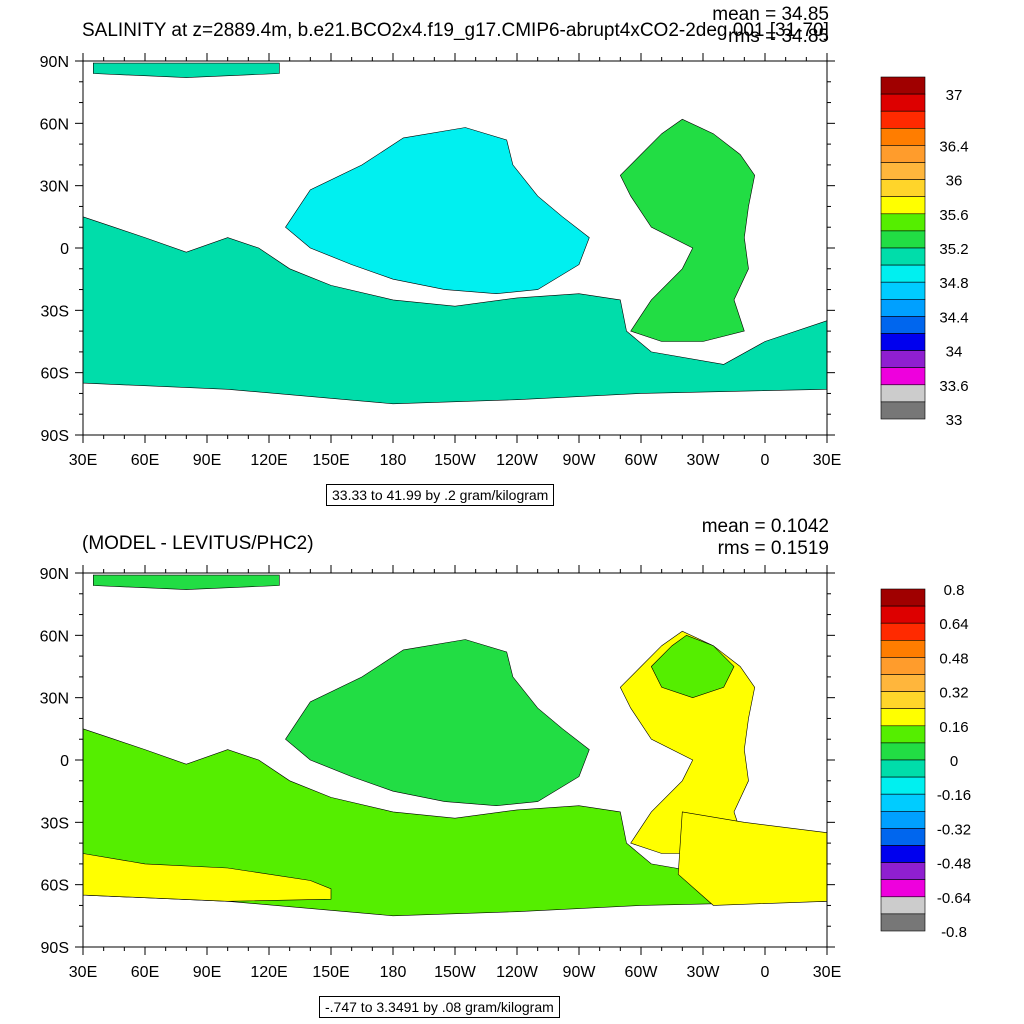 The height and width of the screenshot is (1024, 1024). I want to click on legend-label: 35.6, so click(953, 215).